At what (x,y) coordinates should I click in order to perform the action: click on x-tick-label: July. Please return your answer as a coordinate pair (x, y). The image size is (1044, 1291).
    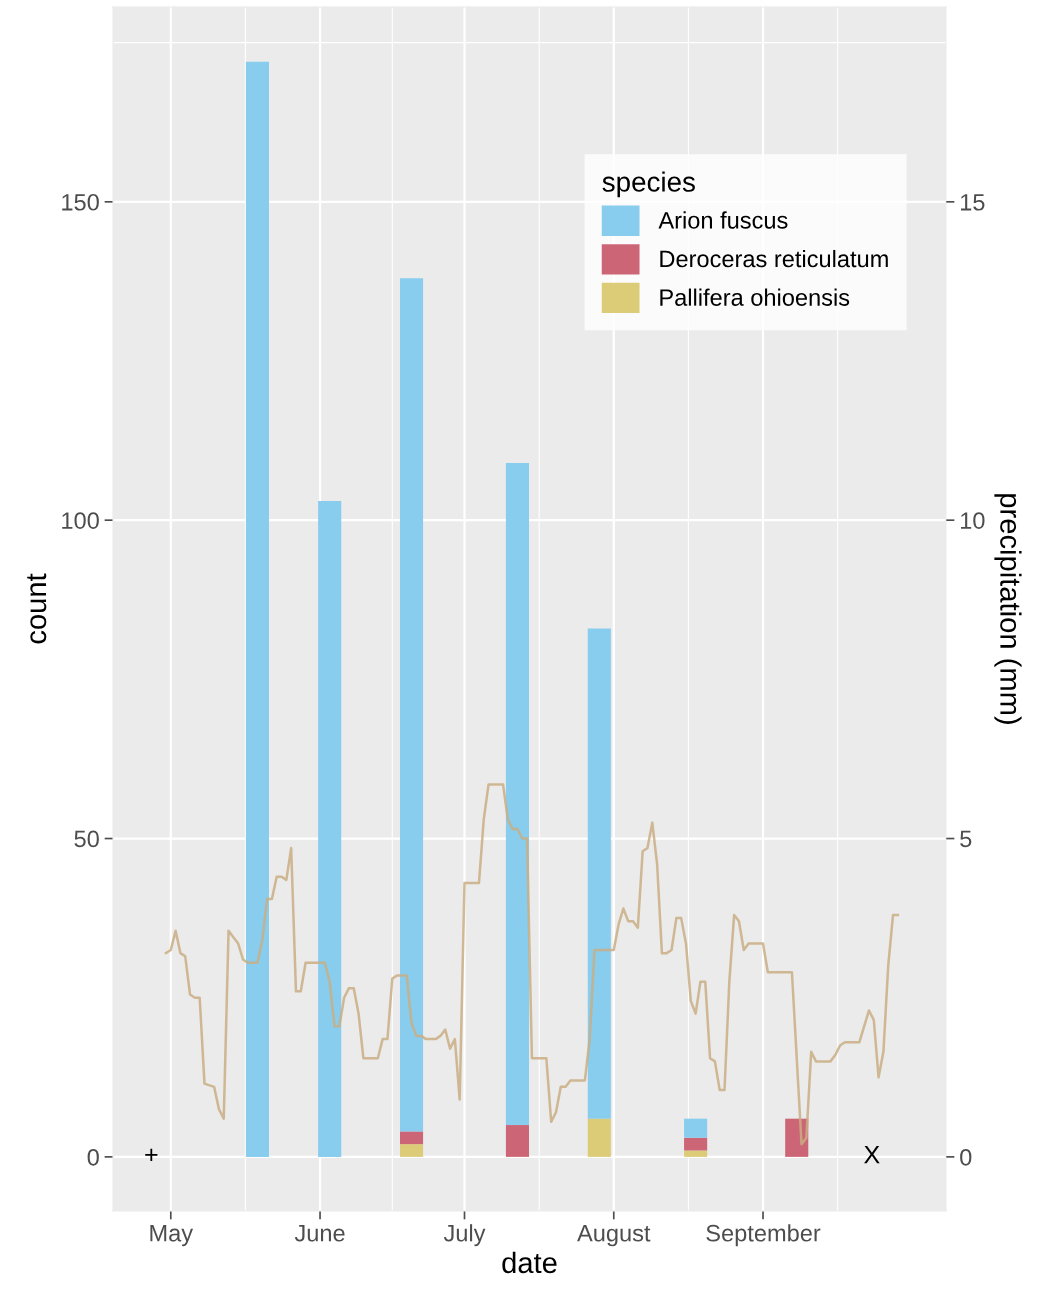
    Looking at the image, I should click on (464, 1235).